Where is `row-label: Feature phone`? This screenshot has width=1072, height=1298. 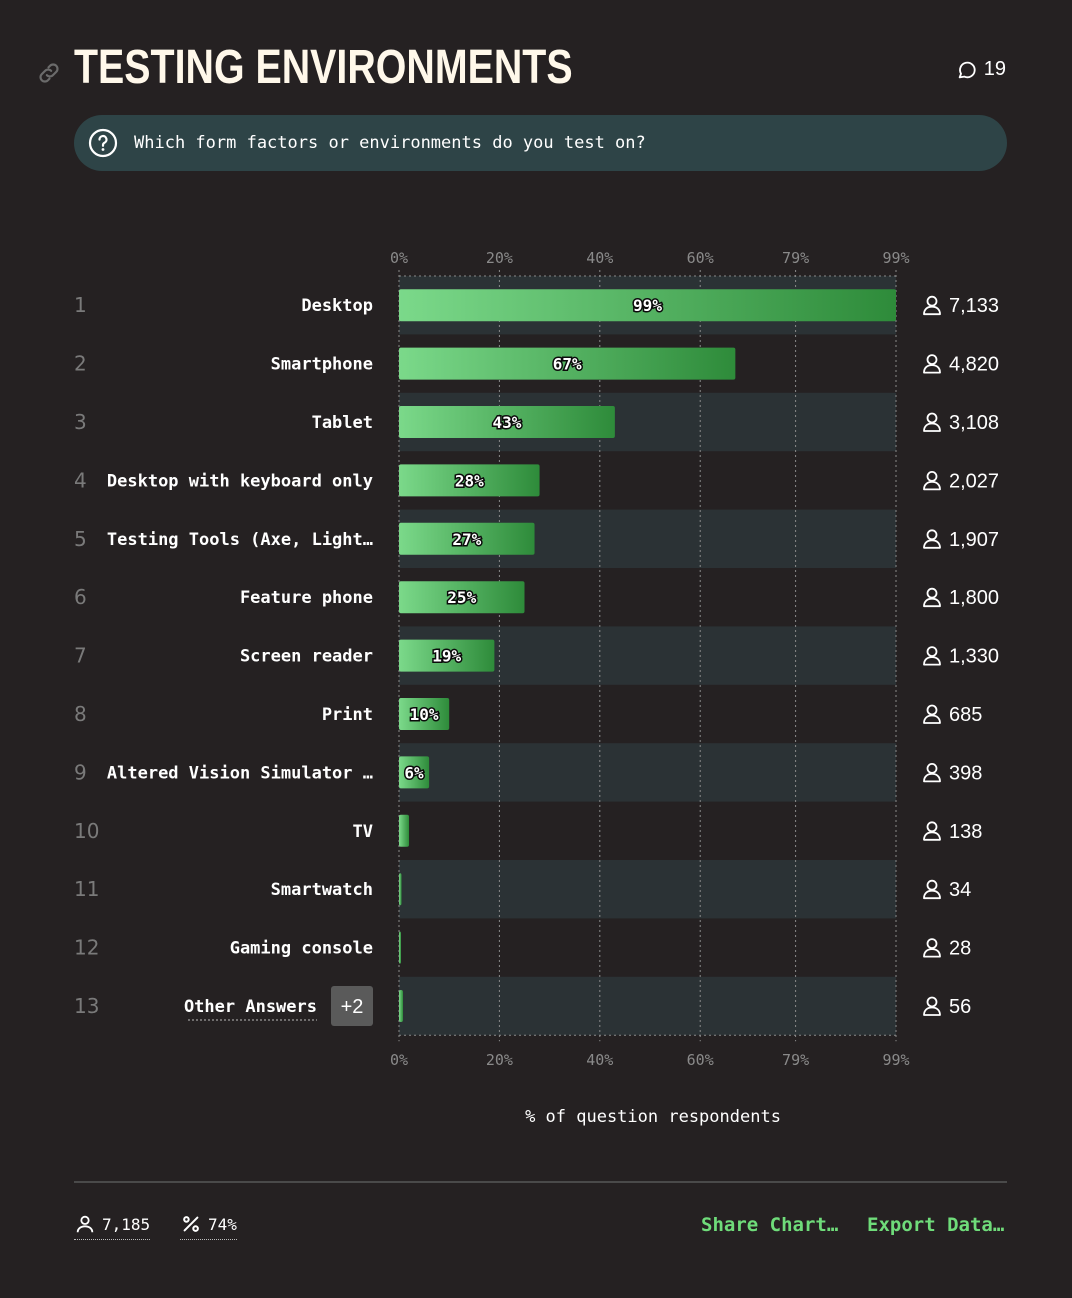
row-label: Feature phone is located at coordinates (306, 598).